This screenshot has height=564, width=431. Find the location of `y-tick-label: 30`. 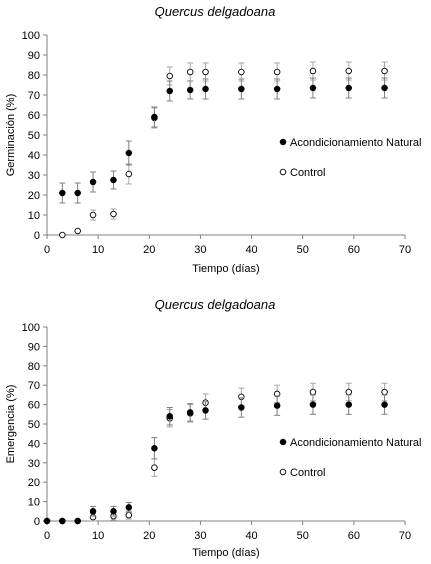

y-tick-label: 30 is located at coordinates (34, 176).